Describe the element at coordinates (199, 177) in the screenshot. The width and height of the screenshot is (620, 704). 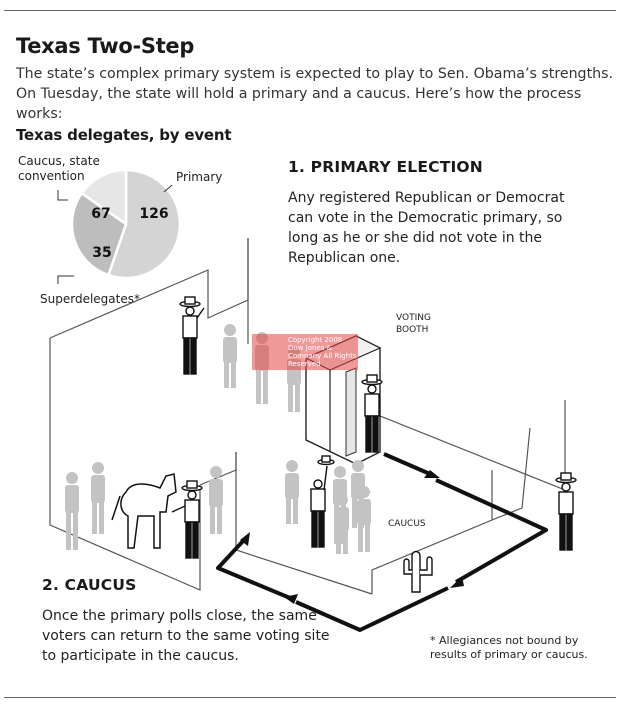
I see `primary-slice-label: Primary` at that location.